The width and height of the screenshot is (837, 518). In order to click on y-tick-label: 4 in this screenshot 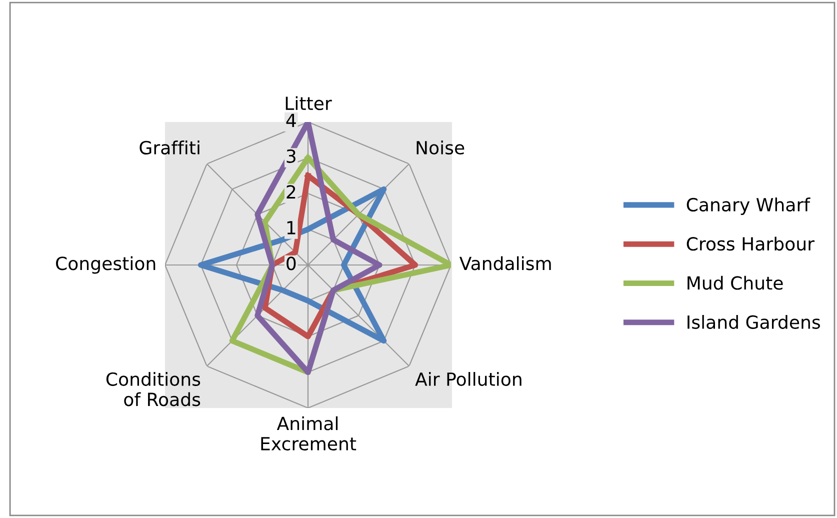, I will do `click(291, 120)`.